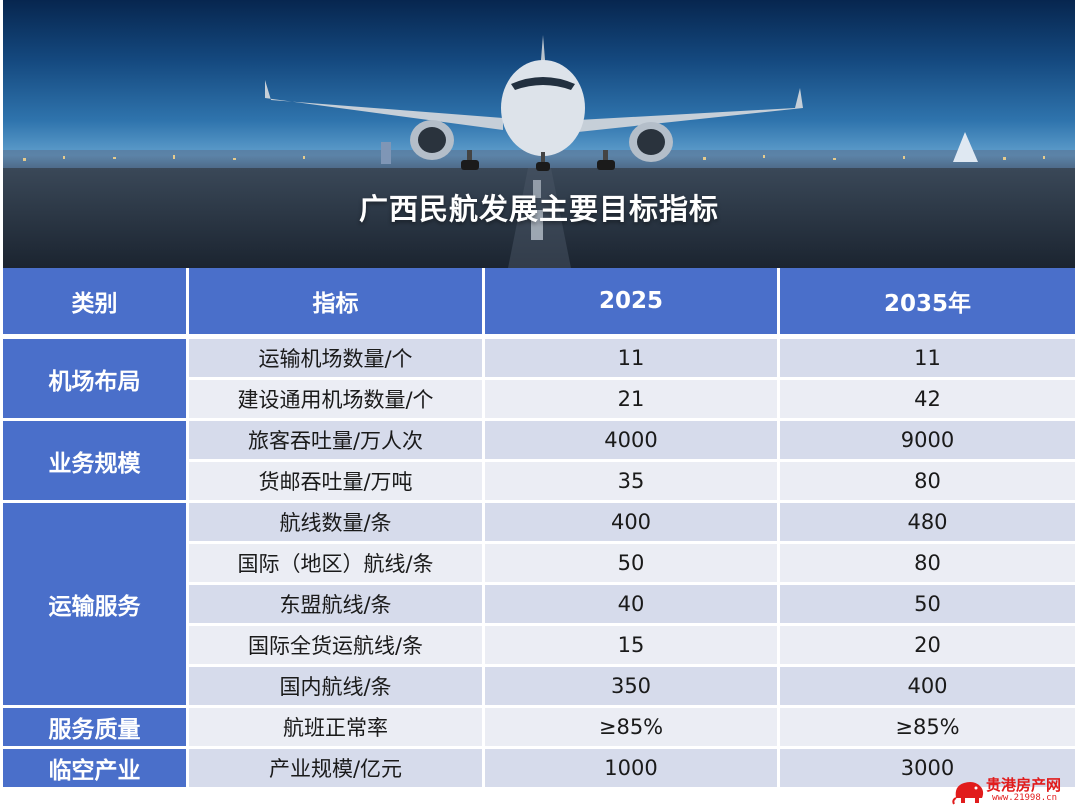  I want to click on value-2035-cell: 400, so click(927, 687).